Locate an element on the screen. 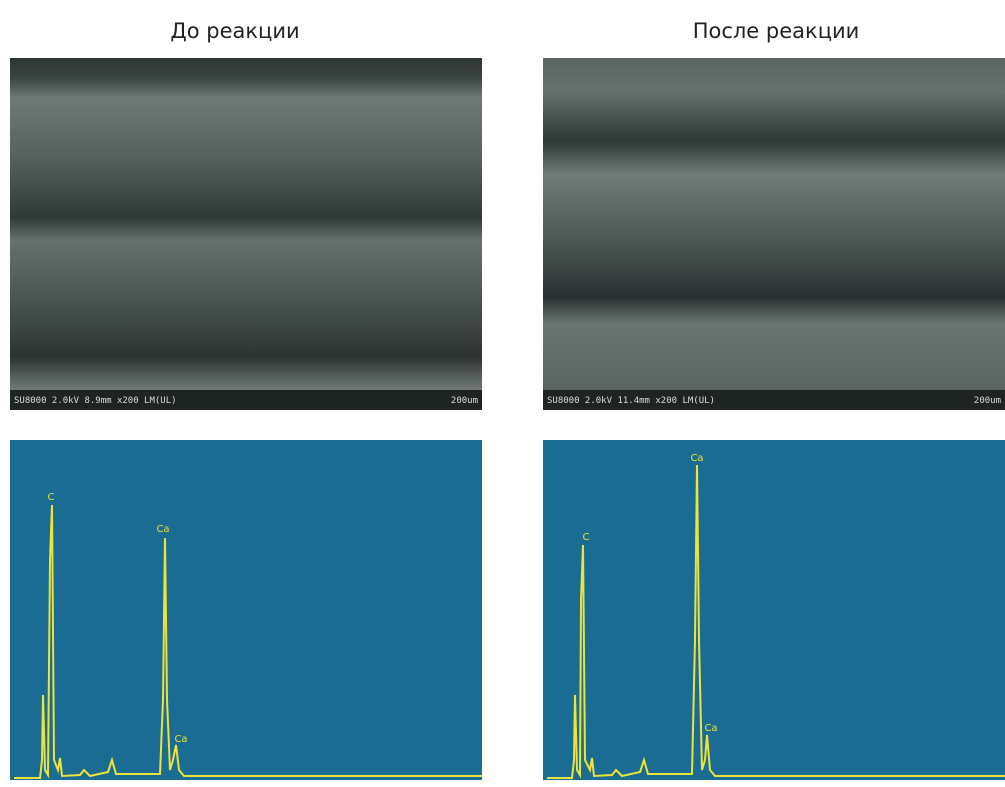 The height and width of the screenshot is (787, 1005). panel-title: До реакции is located at coordinates (234, 31).